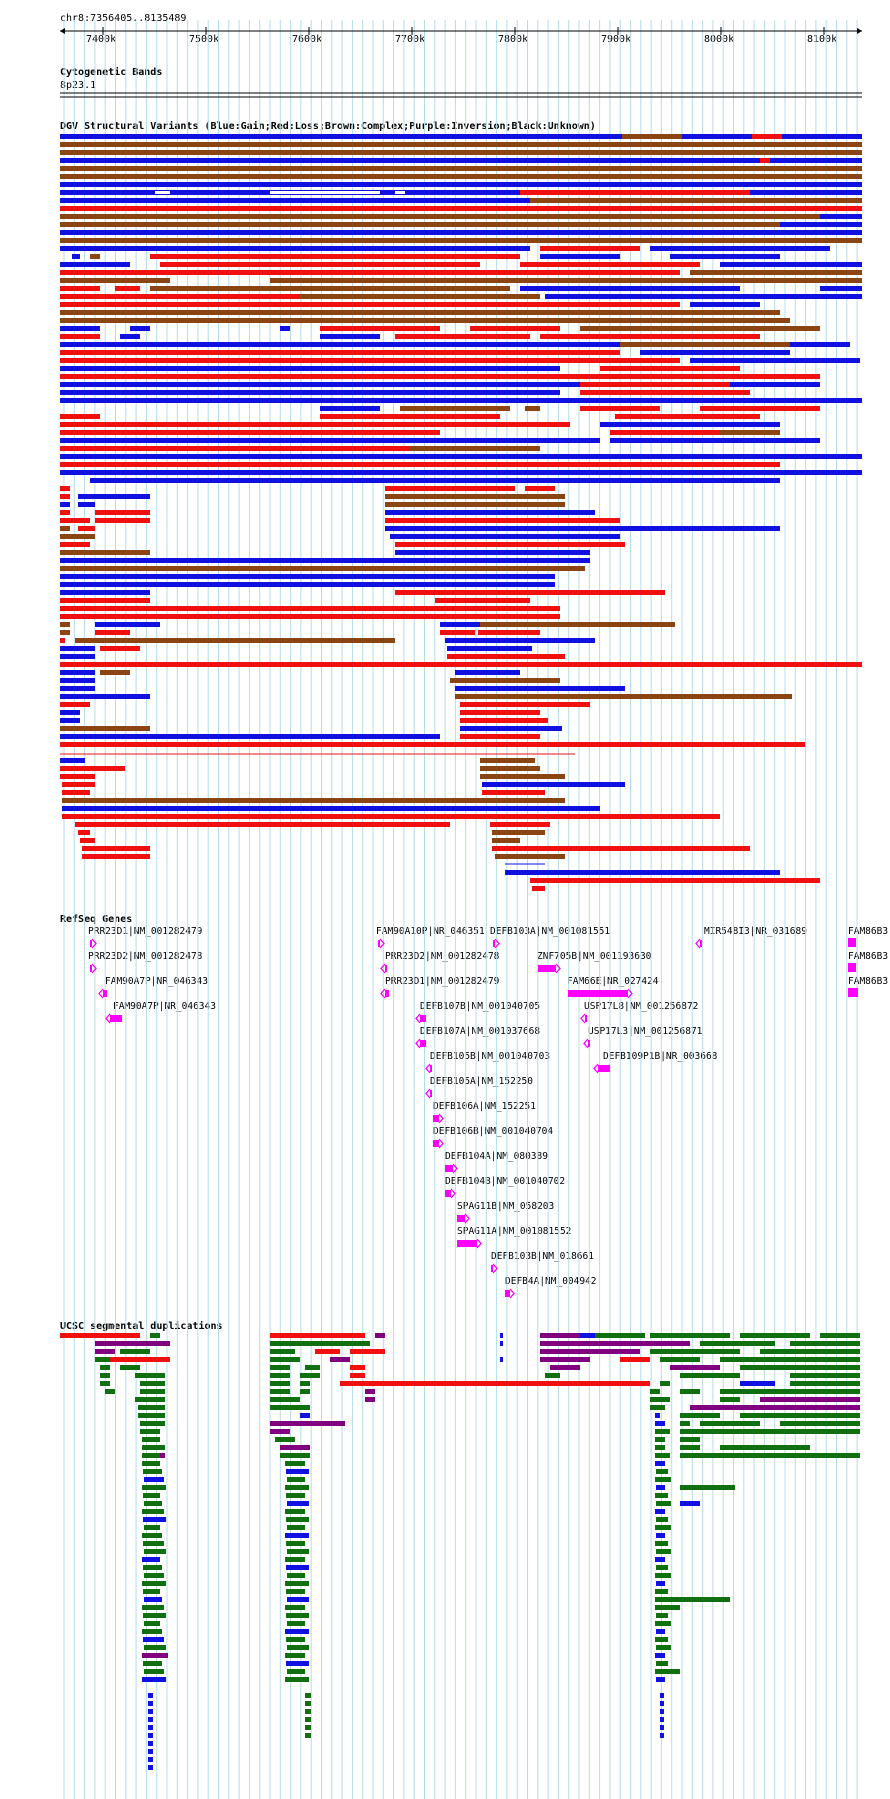 Image resolution: width=890 pixels, height=1799 pixels. Describe the element at coordinates (755, 931) in the screenshot. I see `gene-label: MIR548I3|NR_031689` at that location.